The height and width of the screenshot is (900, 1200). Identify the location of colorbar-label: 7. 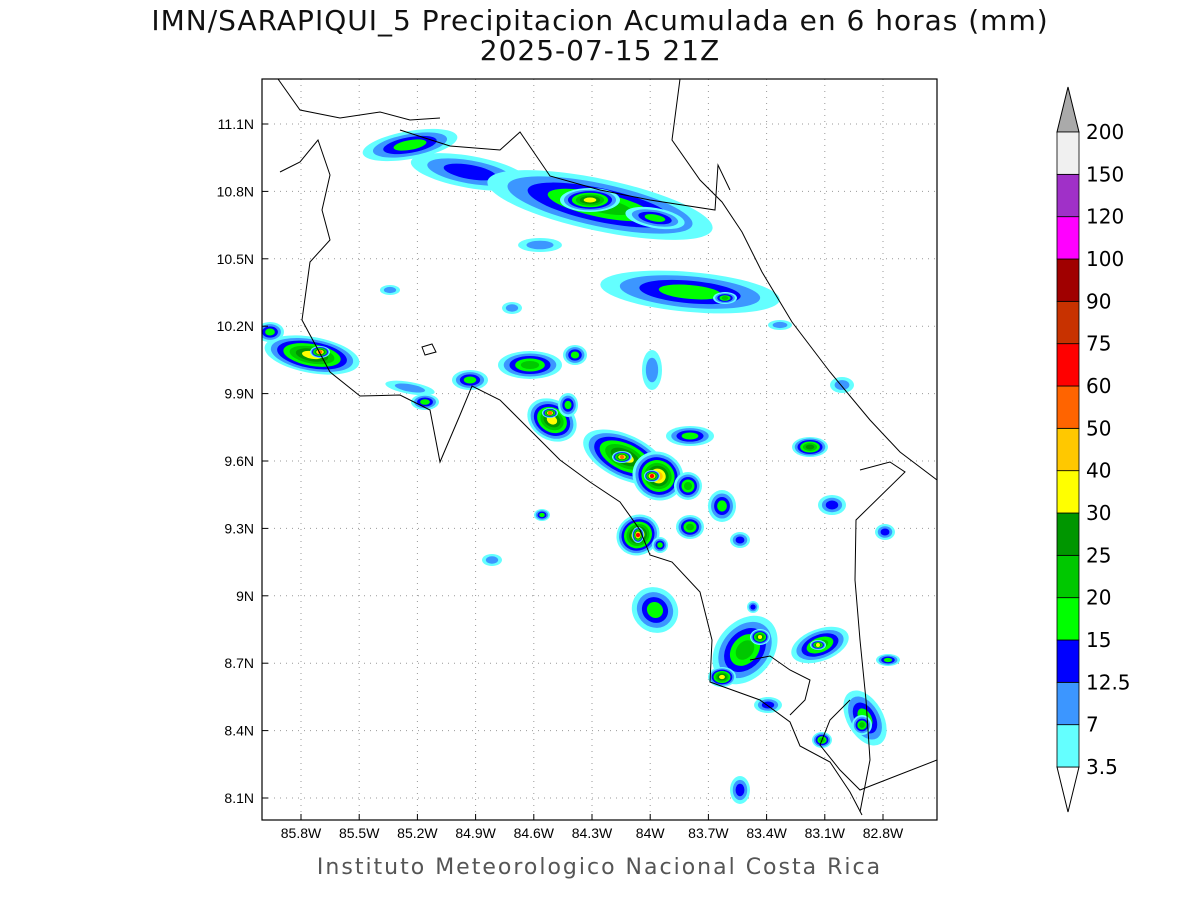
(1092, 725).